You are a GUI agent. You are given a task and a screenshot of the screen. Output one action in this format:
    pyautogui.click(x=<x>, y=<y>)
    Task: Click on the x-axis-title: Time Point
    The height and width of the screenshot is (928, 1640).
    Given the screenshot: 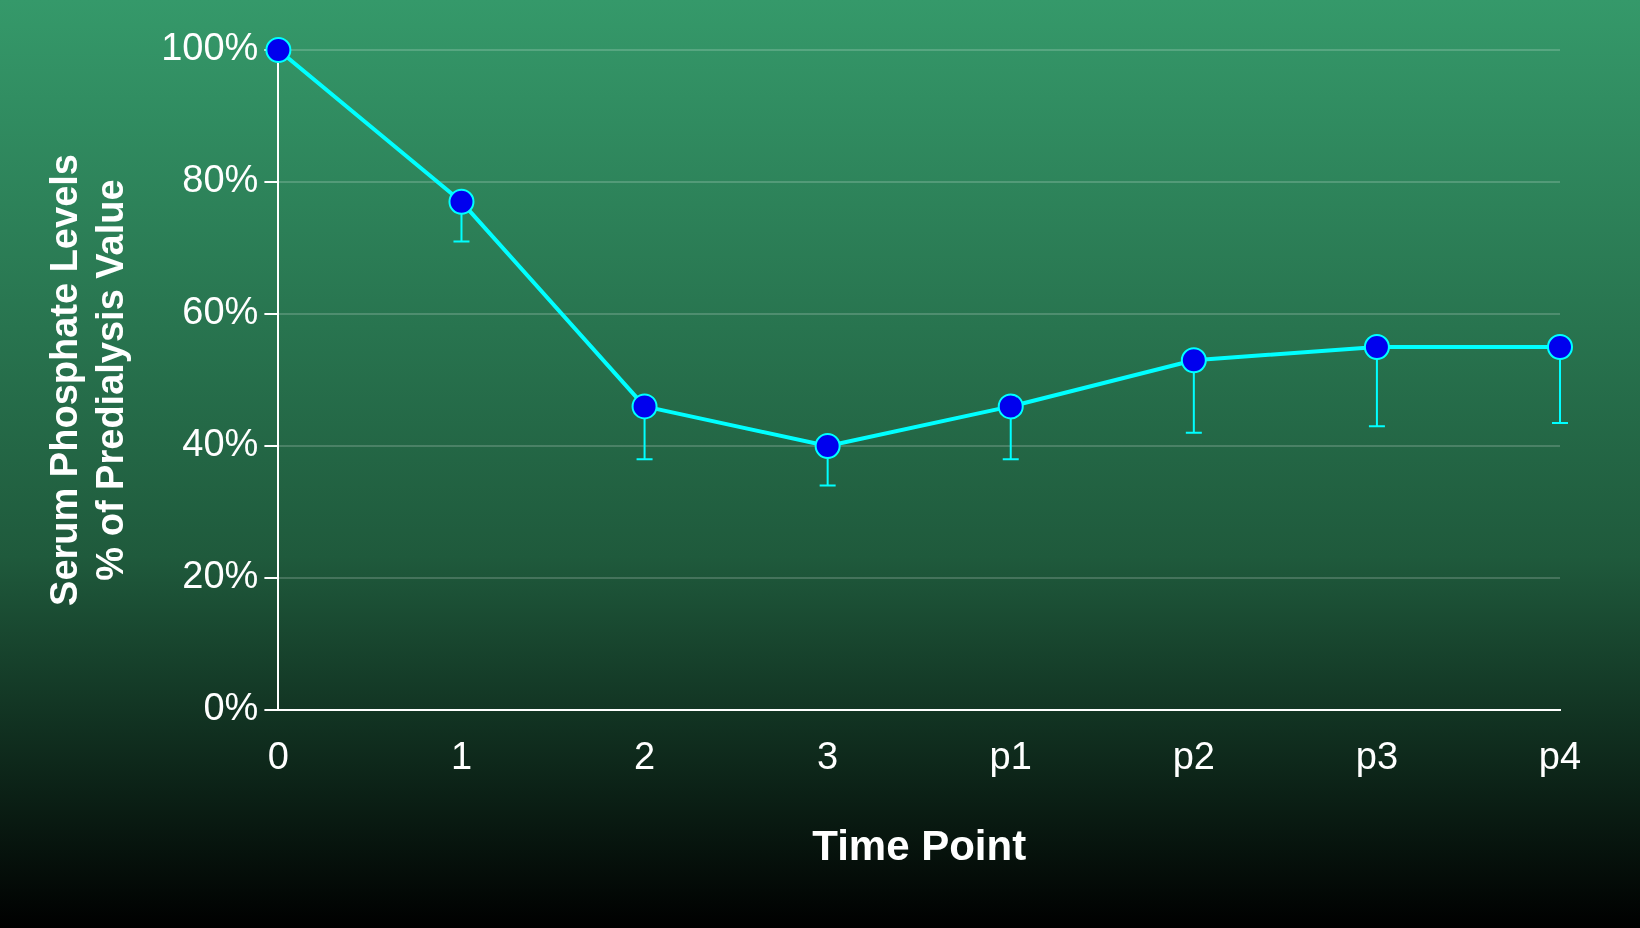 What is the action you would take?
    pyautogui.click(x=919, y=846)
    